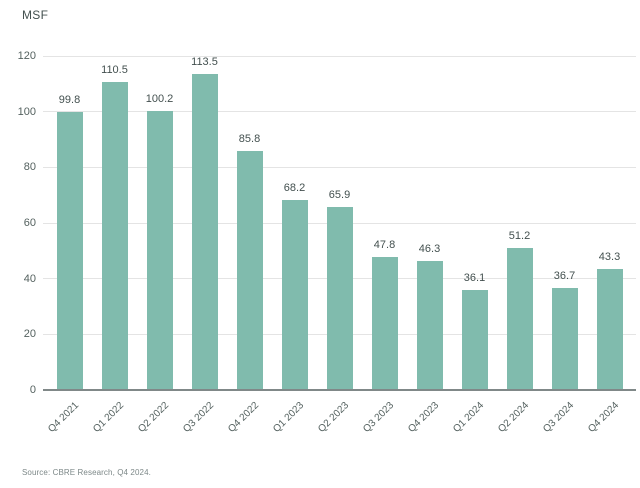  What do you see at coordinates (564, 245) in the screenshot?
I see `bar-group: 36.7 Q3 2024` at bounding box center [564, 245].